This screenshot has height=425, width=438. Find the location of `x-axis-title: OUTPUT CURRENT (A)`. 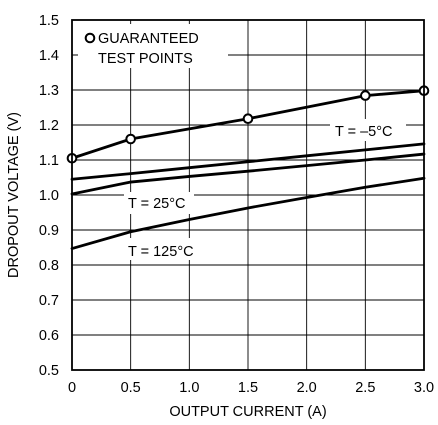

x-axis-title: OUTPUT CURRENT (A) is located at coordinates (247, 412).